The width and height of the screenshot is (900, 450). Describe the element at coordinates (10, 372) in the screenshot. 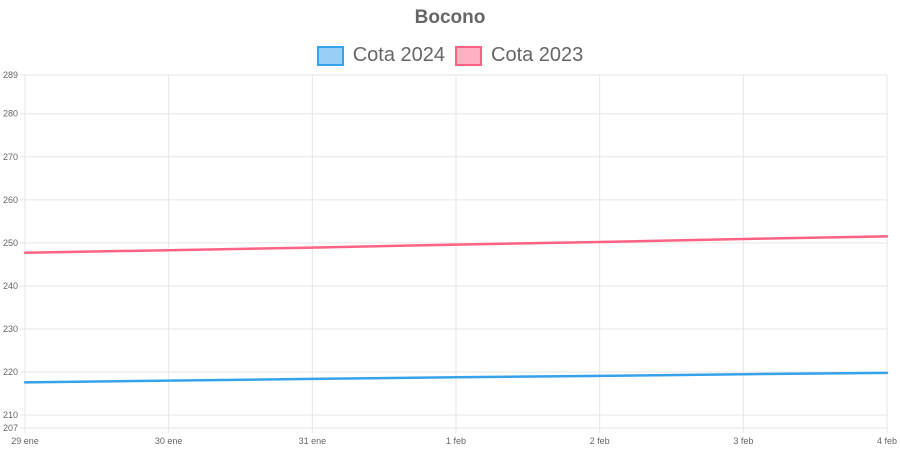

I see `y-tick-label-220: 220` at that location.